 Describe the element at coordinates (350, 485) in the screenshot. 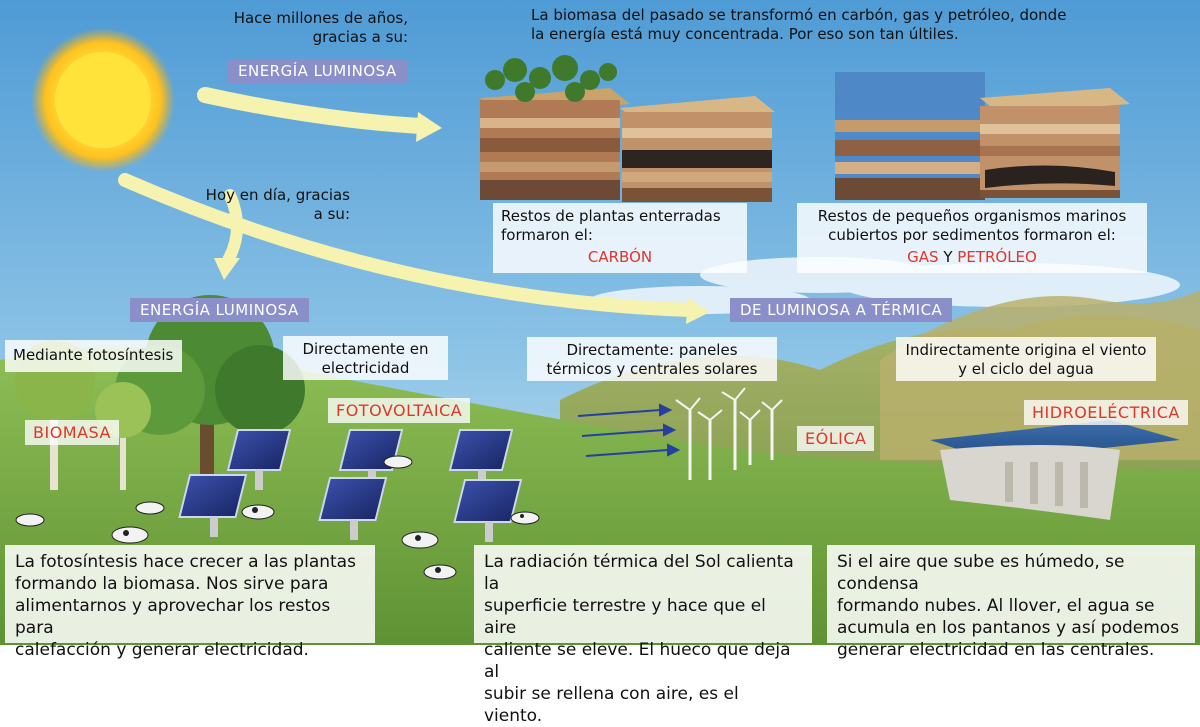

I see `solar-panel-icon` at that location.